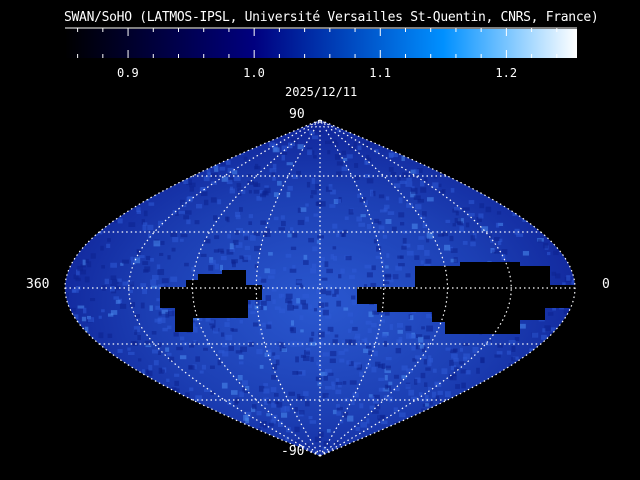 The height and width of the screenshot is (480, 640). I want to click on date-label: 2025/12/11, so click(321, 92).